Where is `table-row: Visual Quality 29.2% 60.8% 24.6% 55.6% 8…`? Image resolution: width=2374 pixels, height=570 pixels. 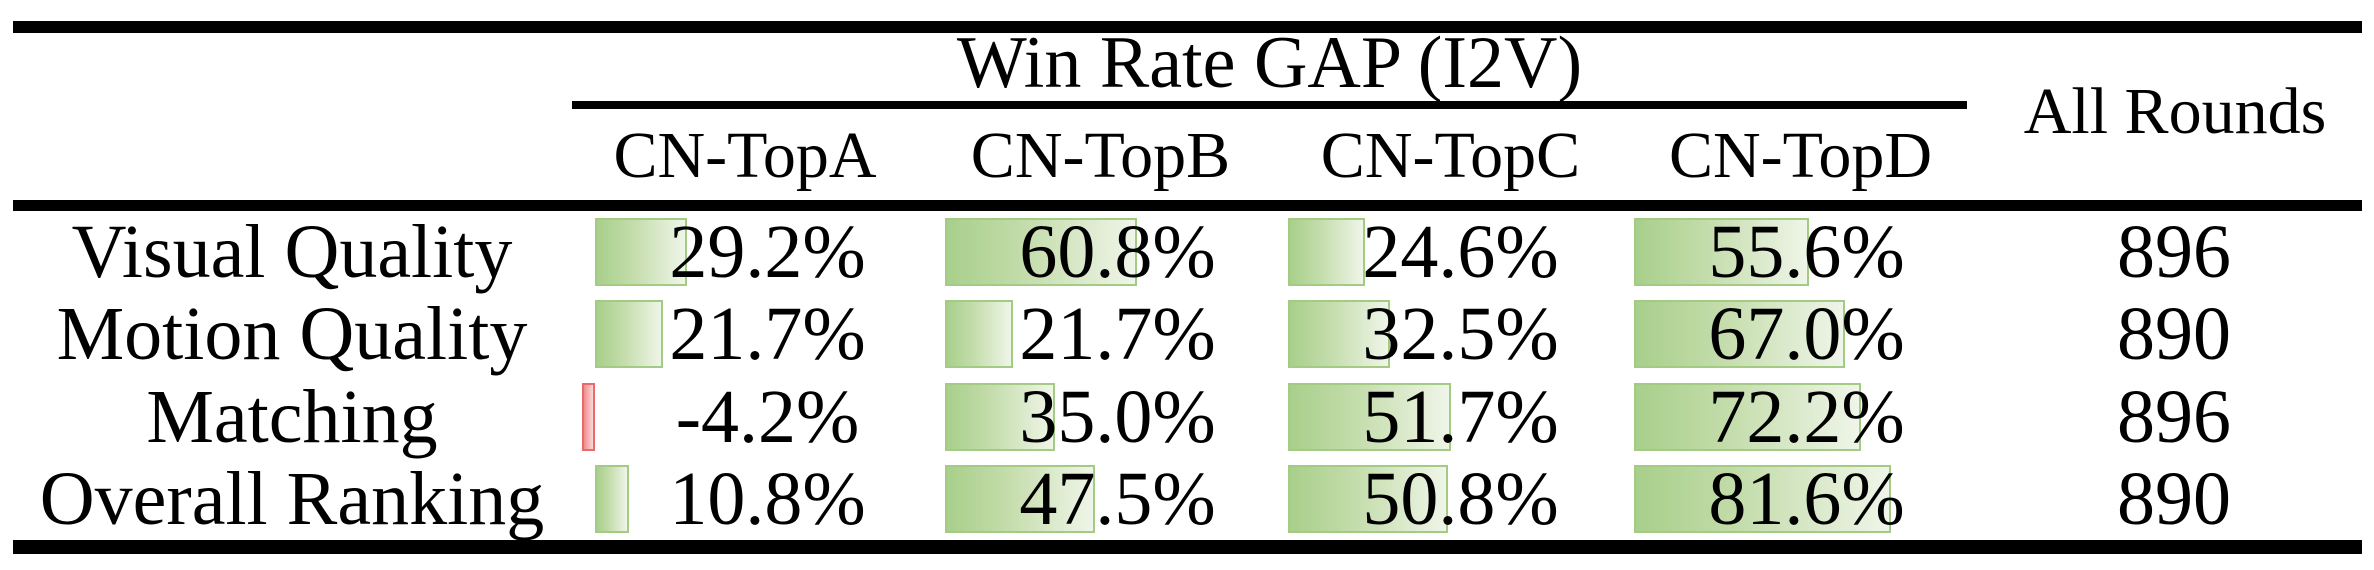
table-row: Visual Quality 29.2% 60.8% 24.6% 55.6% 8… is located at coordinates (1187, 252).